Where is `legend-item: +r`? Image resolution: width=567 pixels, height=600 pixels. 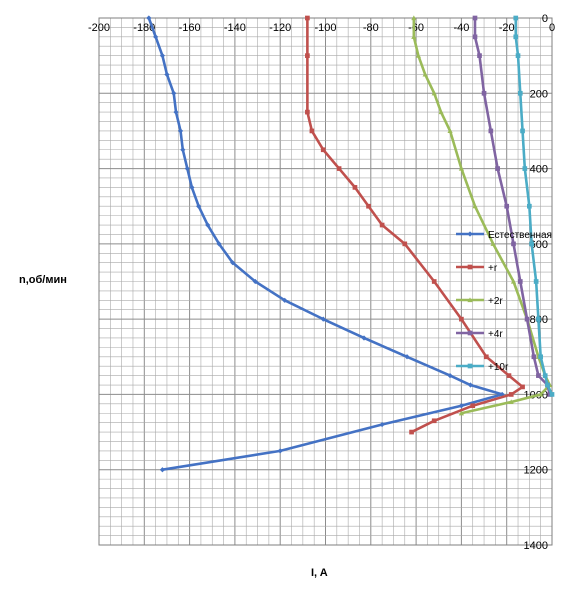 legend-item: +r is located at coordinates (477, 268).